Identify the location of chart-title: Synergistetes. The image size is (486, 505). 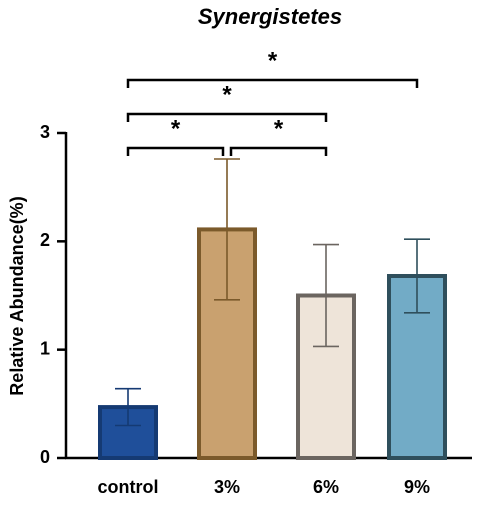
(270, 16).